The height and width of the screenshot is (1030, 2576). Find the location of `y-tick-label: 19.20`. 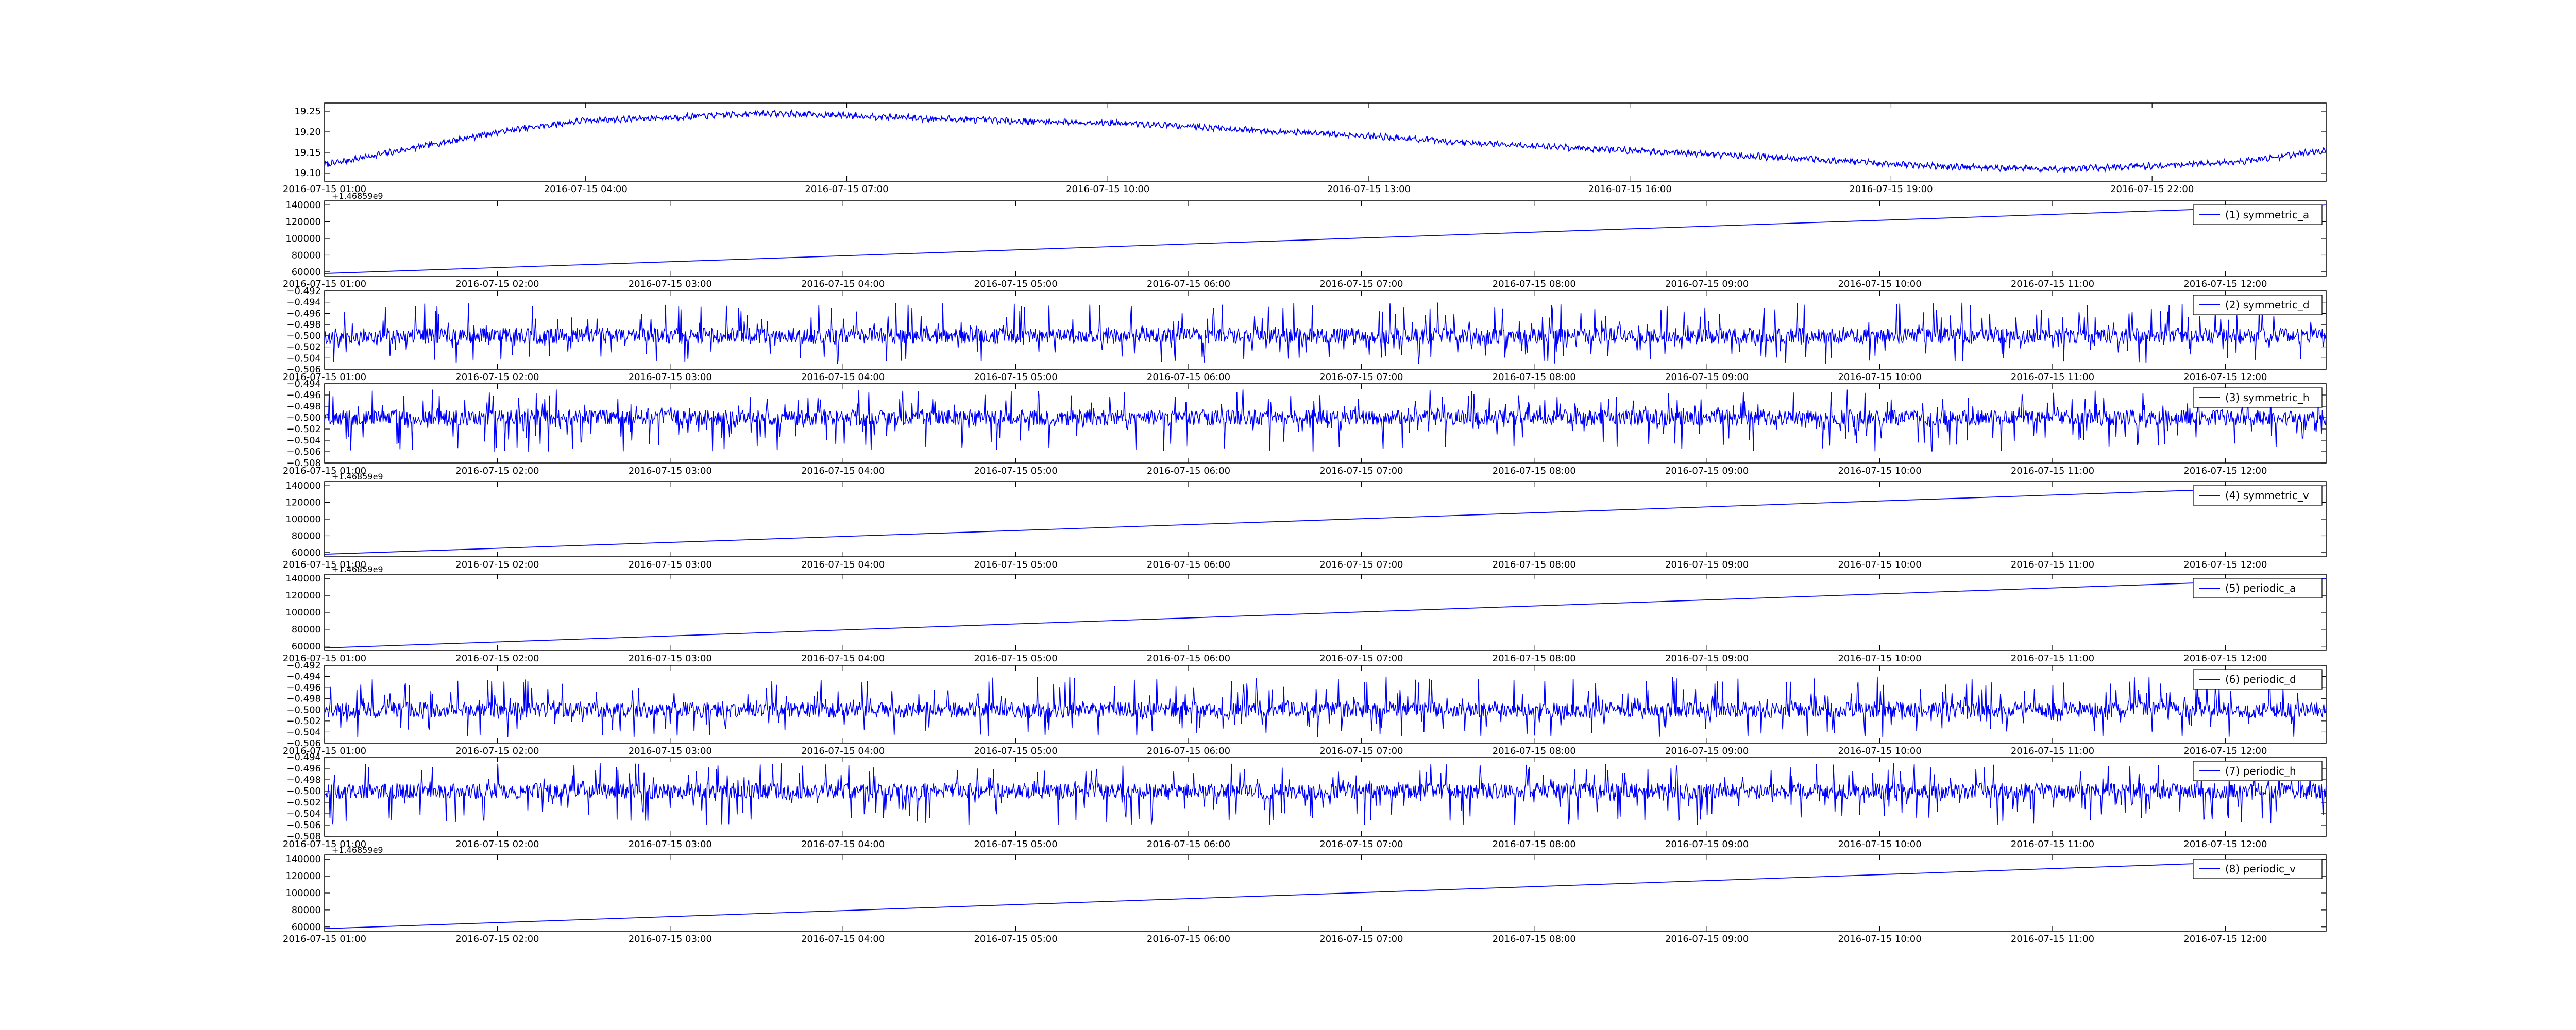

y-tick-label: 19.20 is located at coordinates (307, 132).